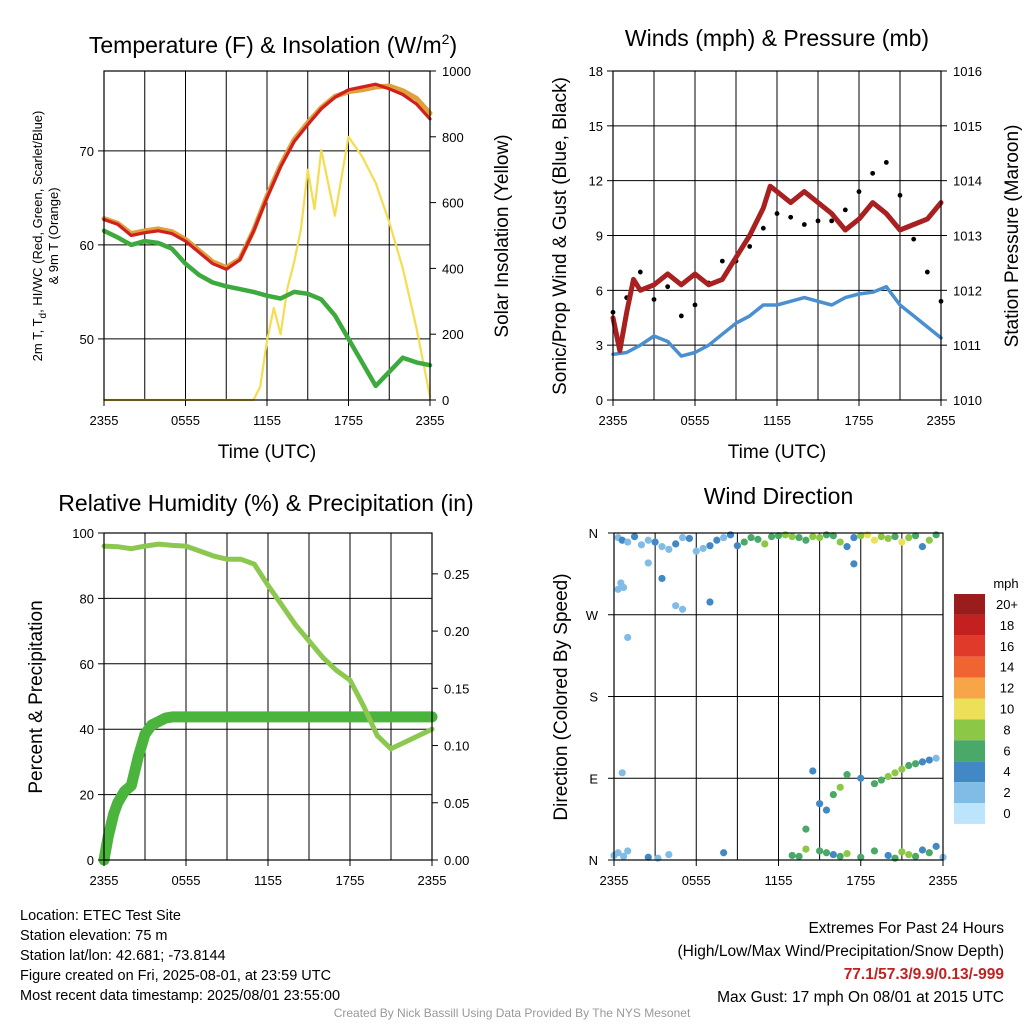  I want to click on y2-tick-label: 0.20, so click(456, 631).